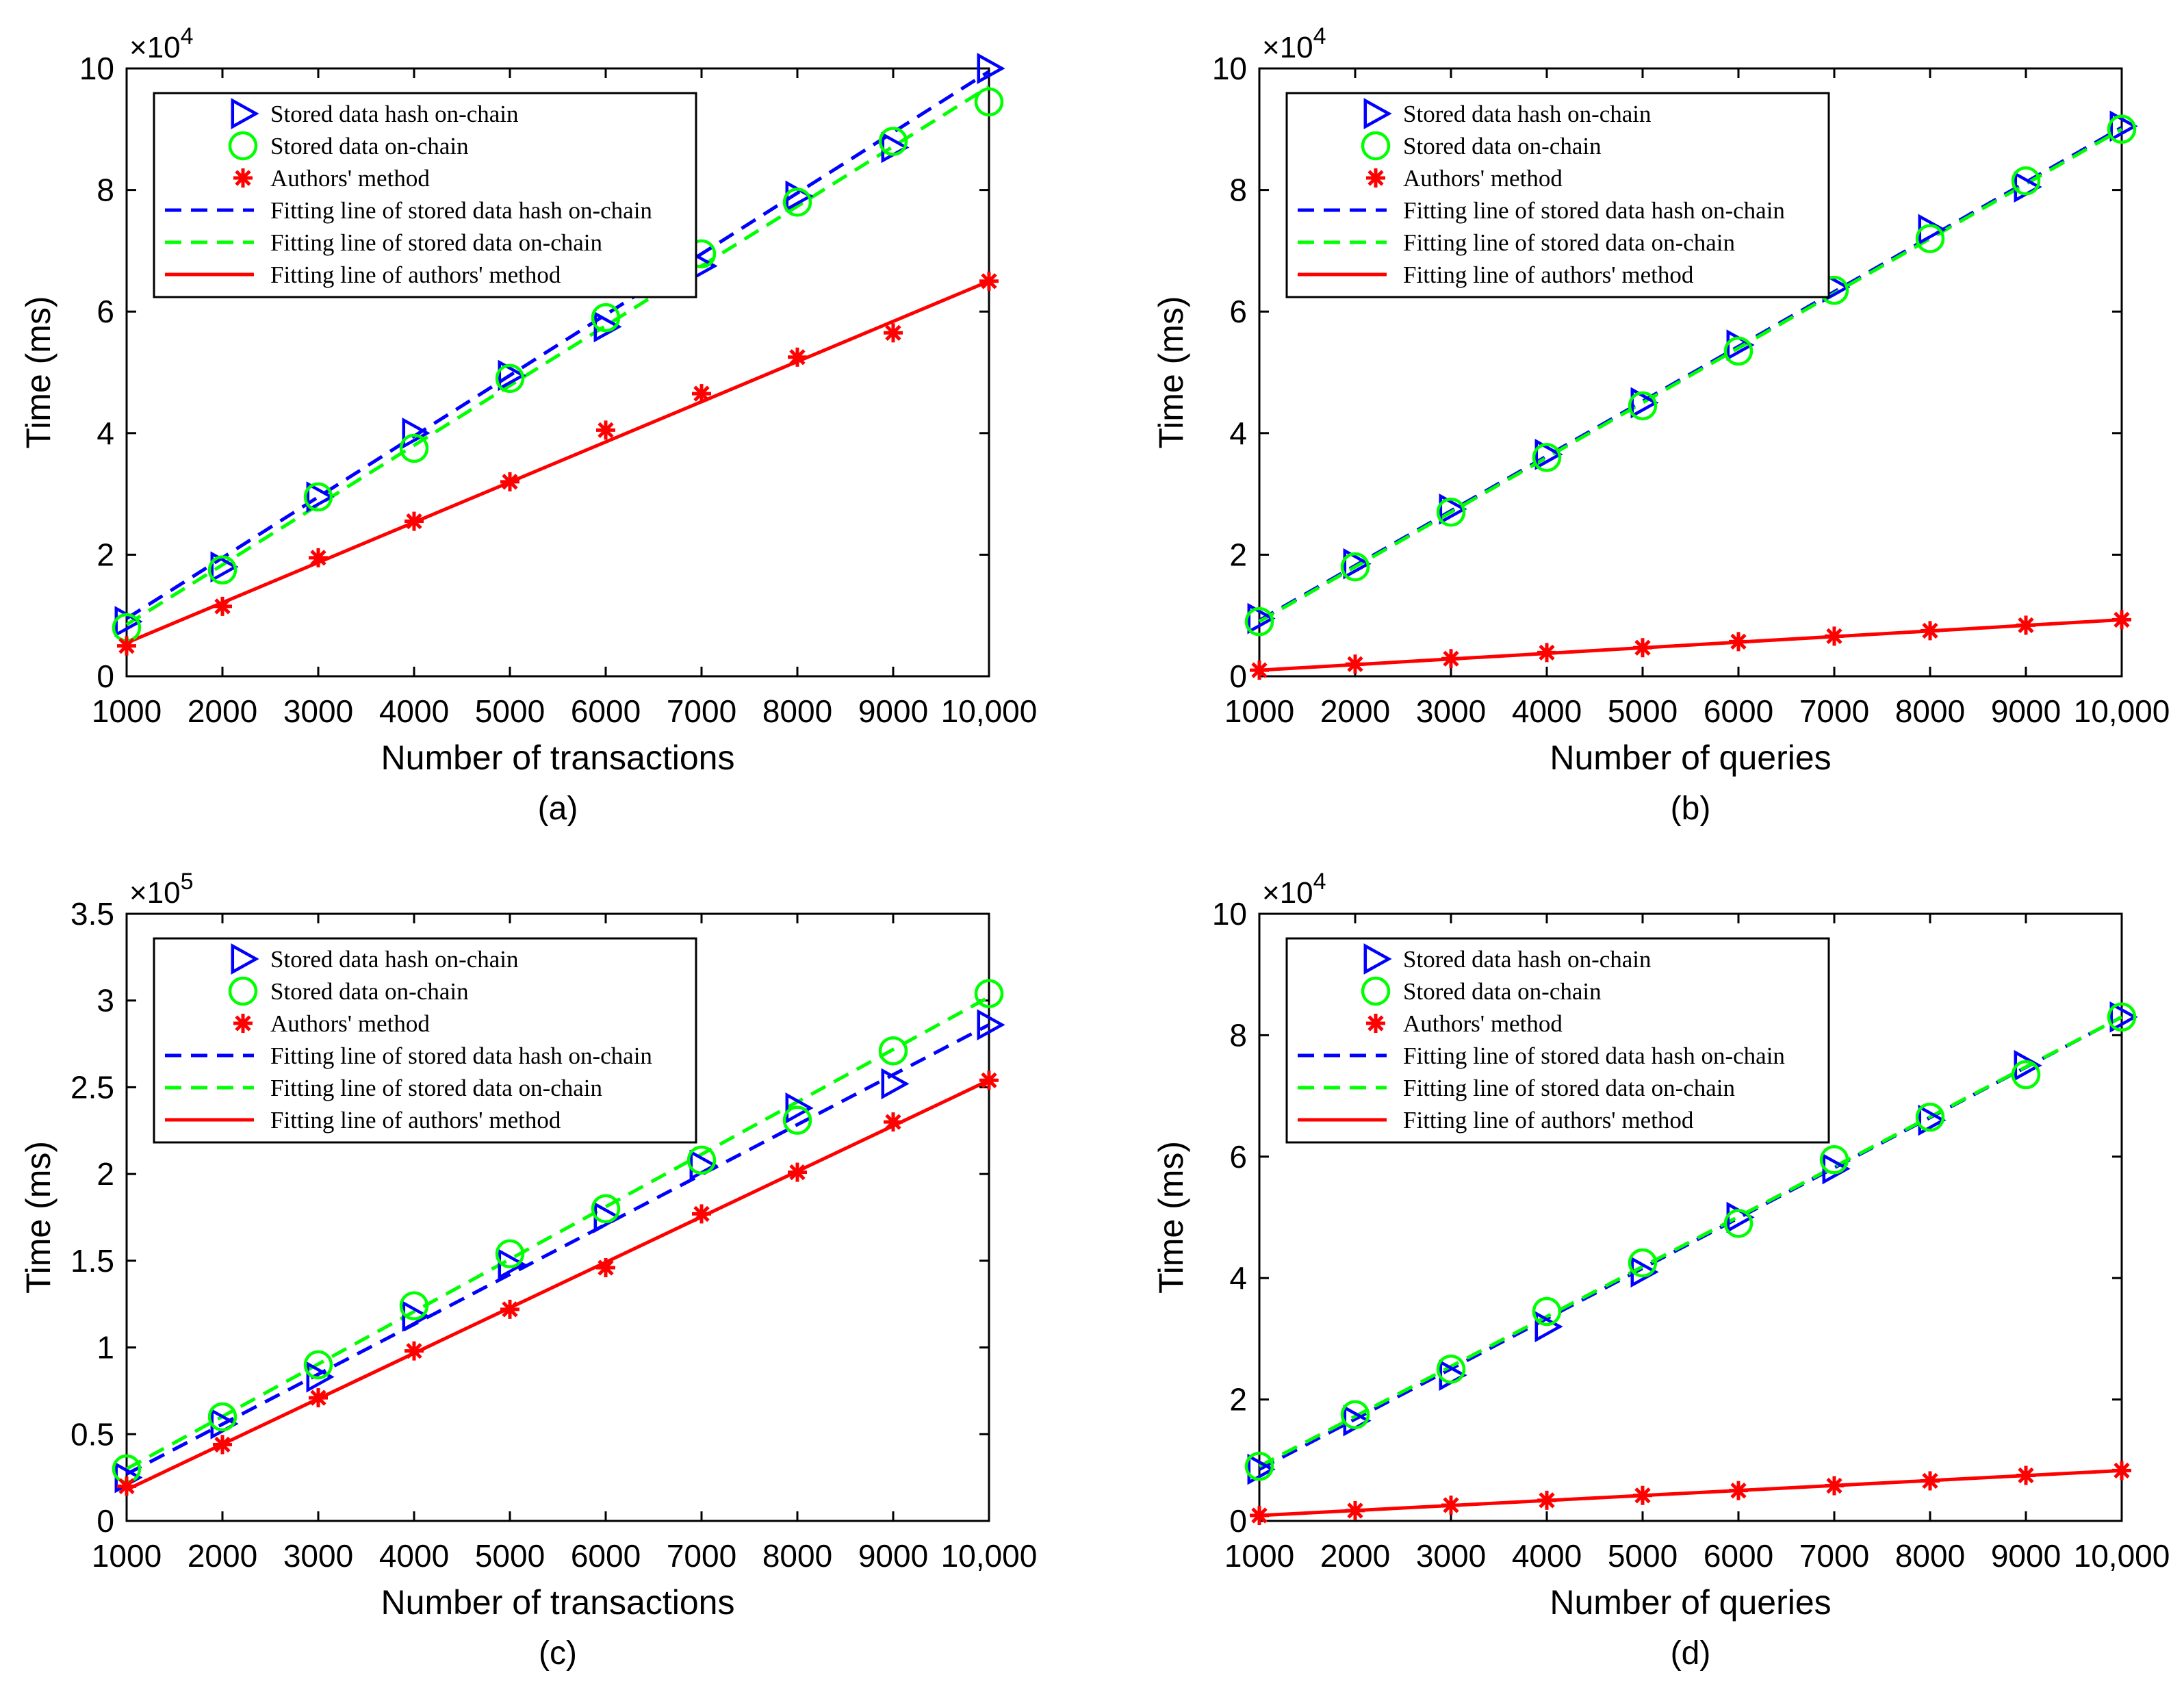  Describe the element at coordinates (92, 1087) in the screenshot. I see `y-tick-label: 2.5` at that location.